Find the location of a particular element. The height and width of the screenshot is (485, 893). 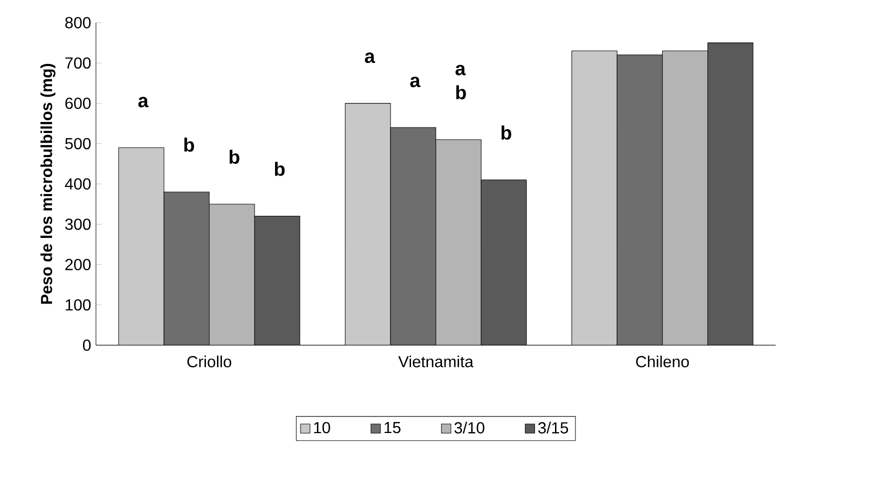

y-tick-label: 200 is located at coordinates (78, 264).